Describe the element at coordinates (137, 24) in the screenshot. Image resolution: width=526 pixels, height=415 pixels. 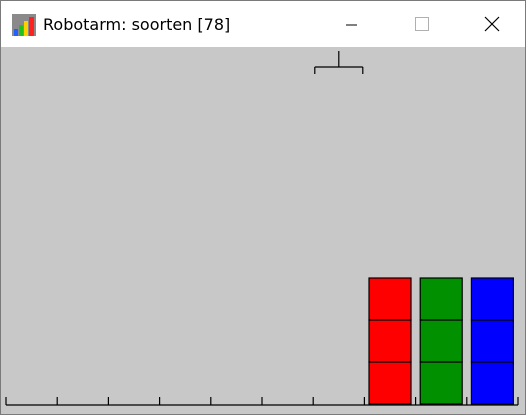
I see `window-title: Robotarm: soorten [78]` at that location.